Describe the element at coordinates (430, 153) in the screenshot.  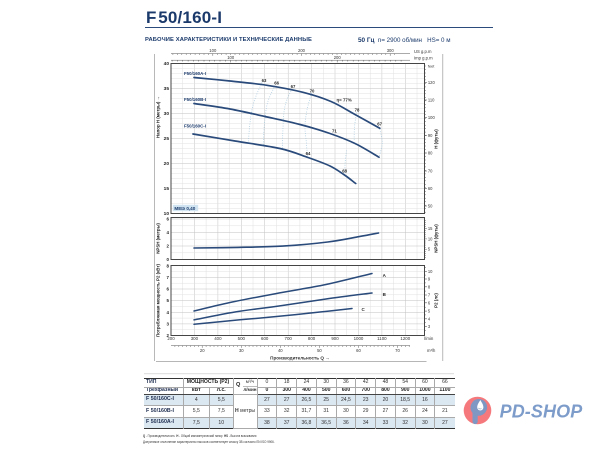
I see `svg-text: 80` at that location.